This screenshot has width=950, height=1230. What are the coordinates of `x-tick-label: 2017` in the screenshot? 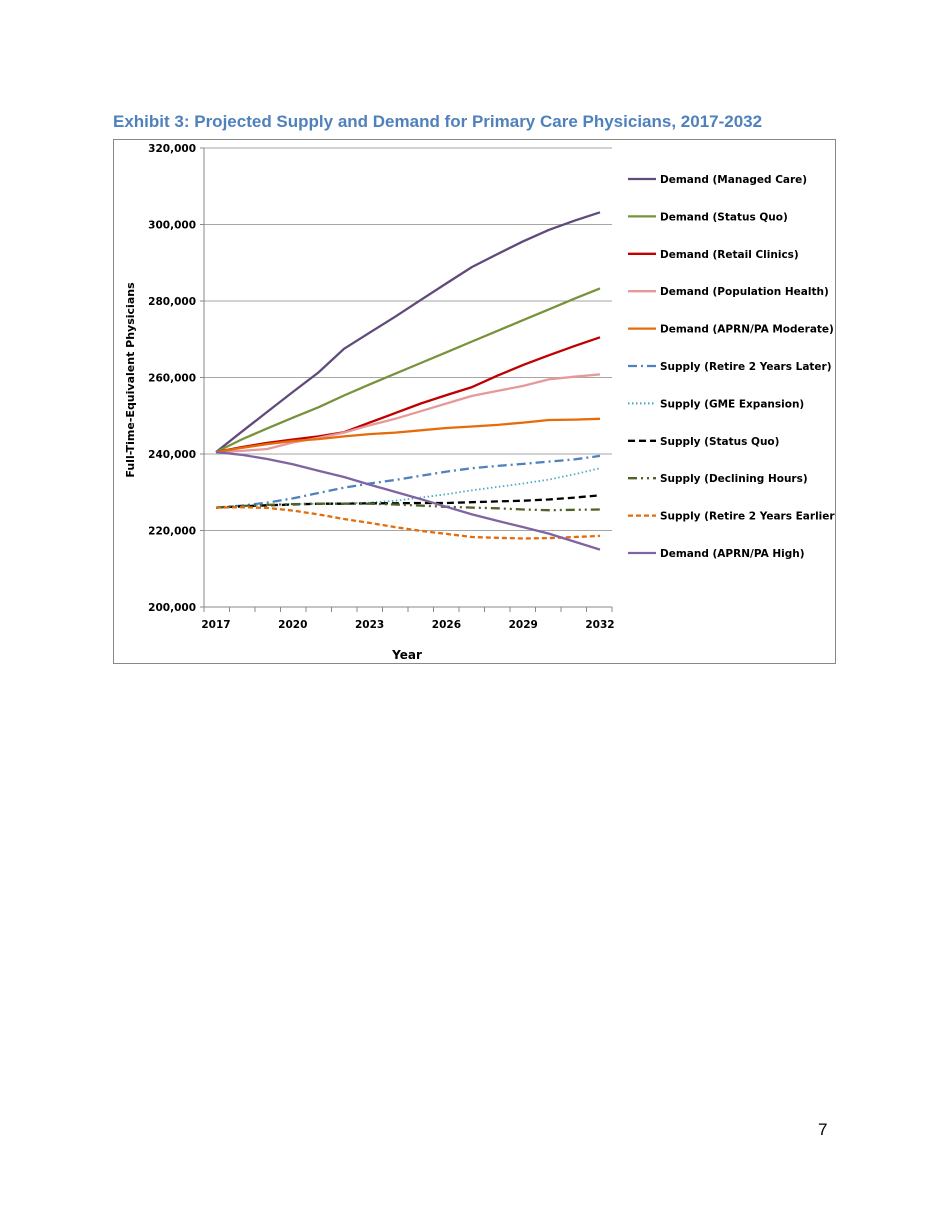 It's located at (215, 625).